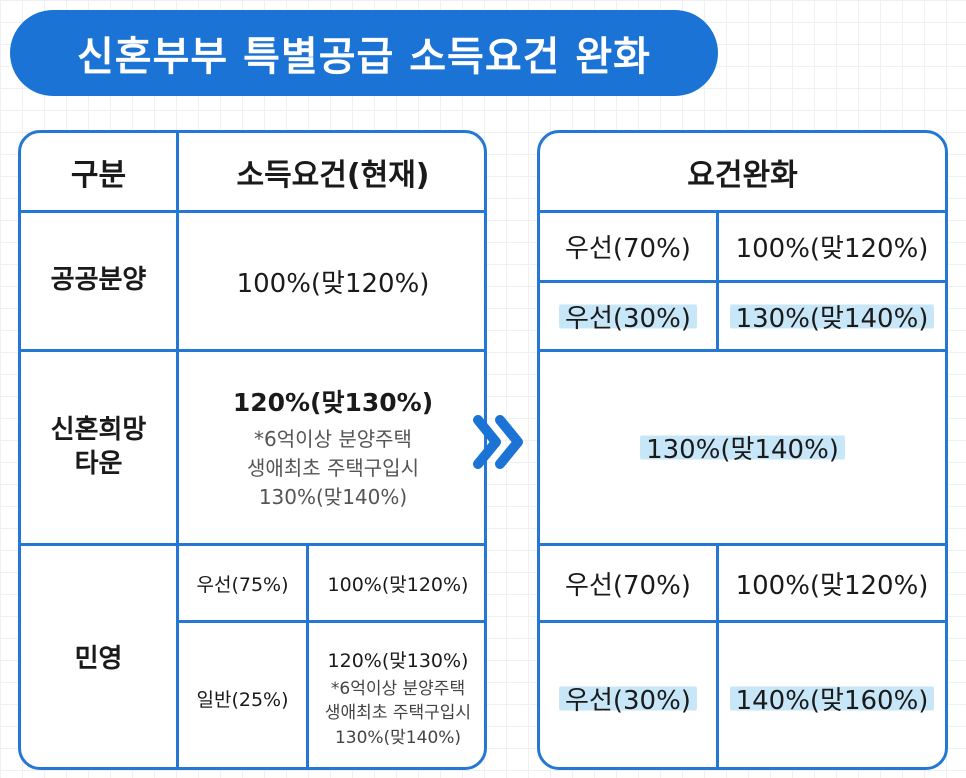  I want to click on label-line: 타운, so click(98, 463).